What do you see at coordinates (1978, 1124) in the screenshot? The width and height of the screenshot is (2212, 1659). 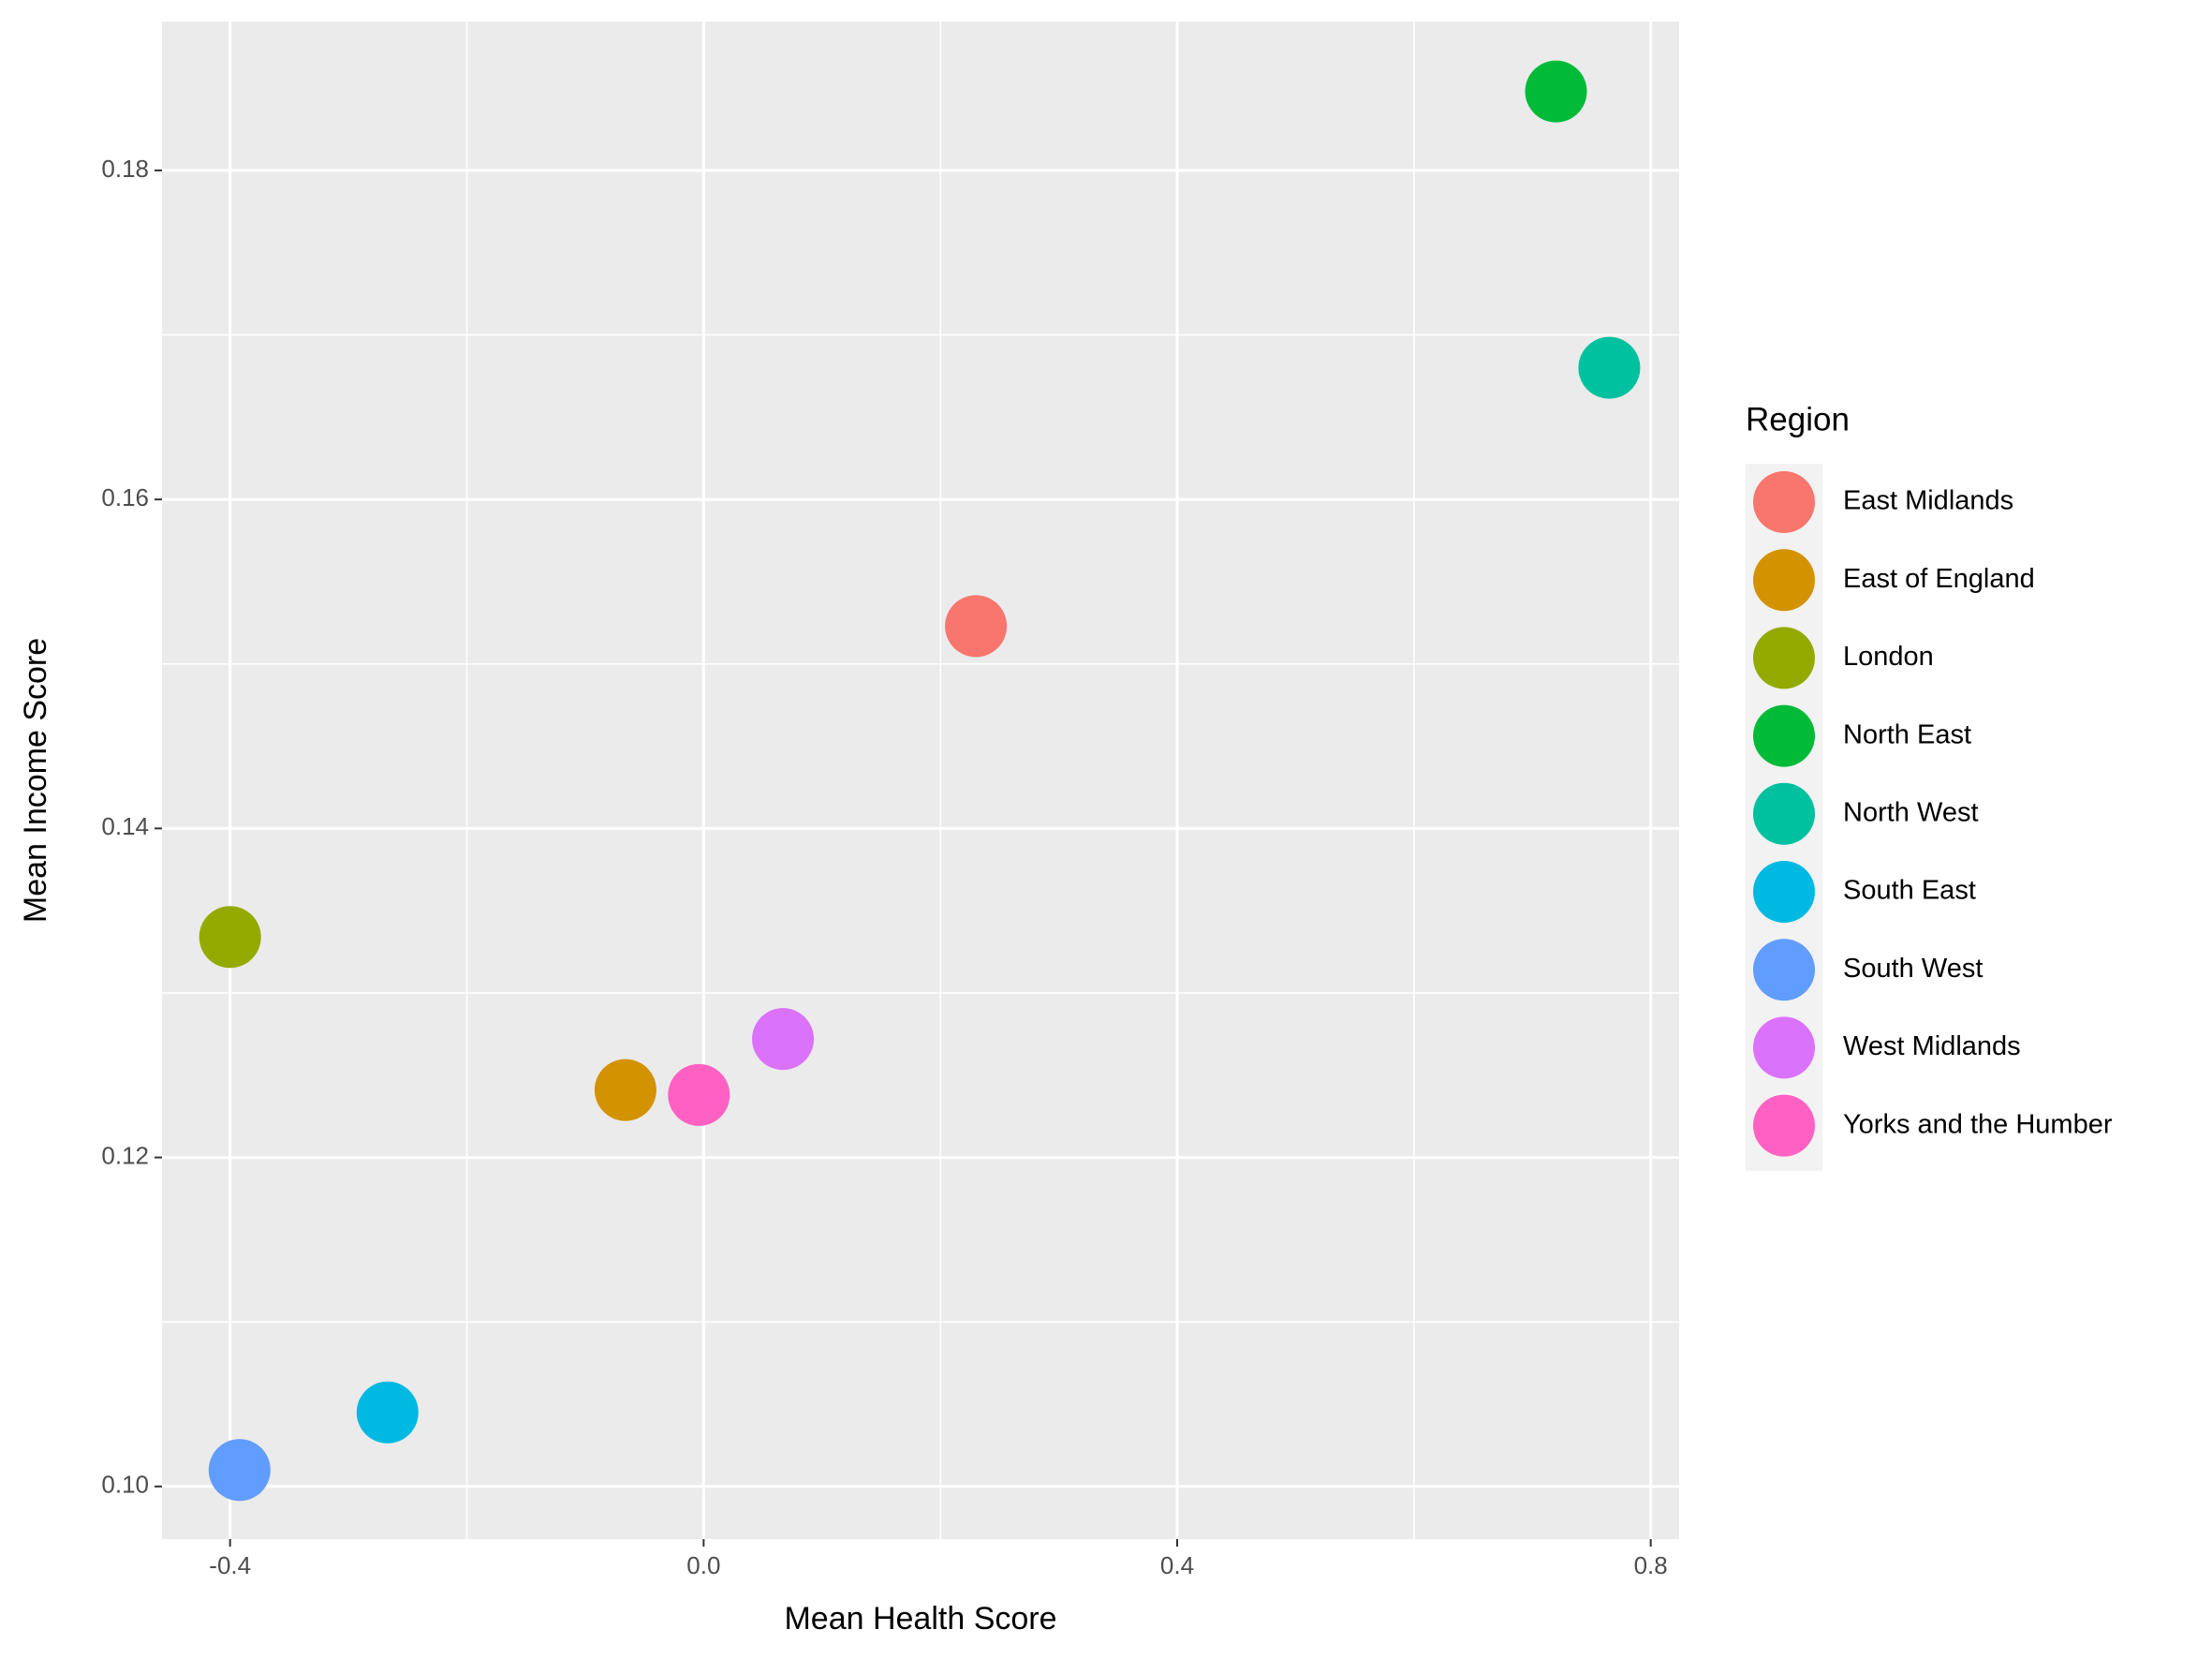 I see `legend-label: Yorks and the Humber` at bounding box center [1978, 1124].